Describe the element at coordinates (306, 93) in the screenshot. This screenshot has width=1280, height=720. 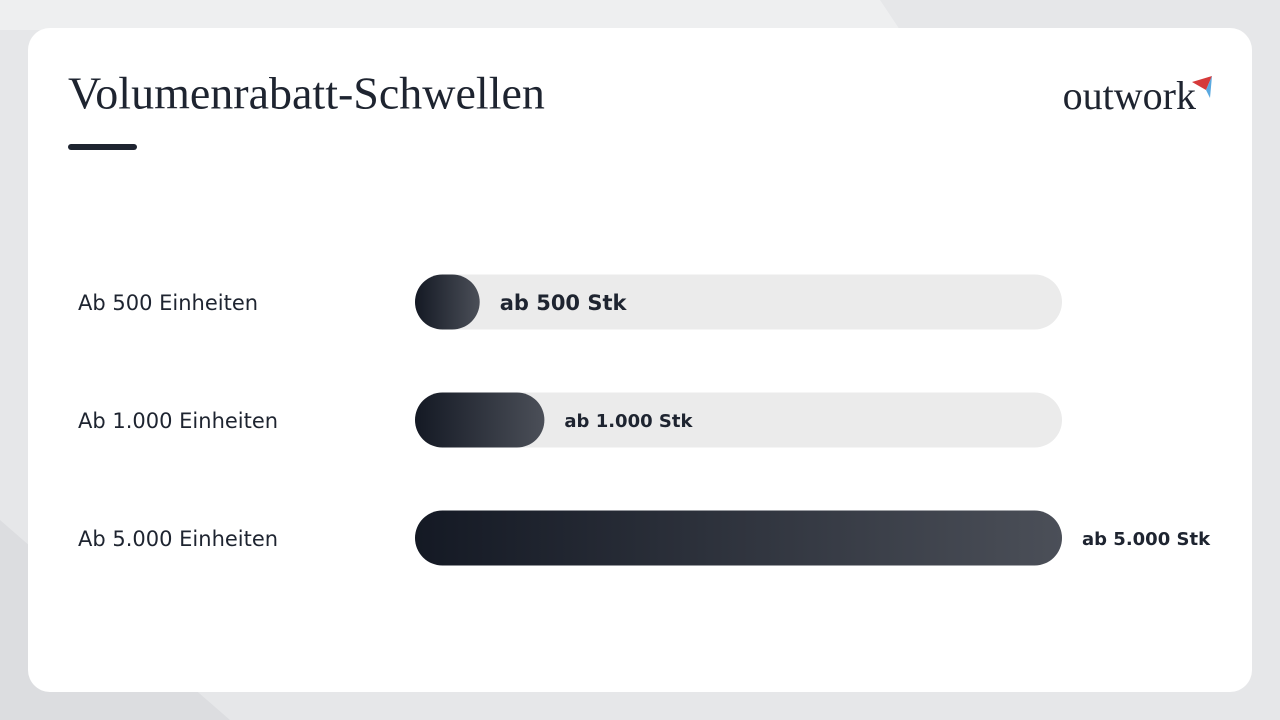
I see `chart-title: Volumenrabatt-Schwellen` at that location.